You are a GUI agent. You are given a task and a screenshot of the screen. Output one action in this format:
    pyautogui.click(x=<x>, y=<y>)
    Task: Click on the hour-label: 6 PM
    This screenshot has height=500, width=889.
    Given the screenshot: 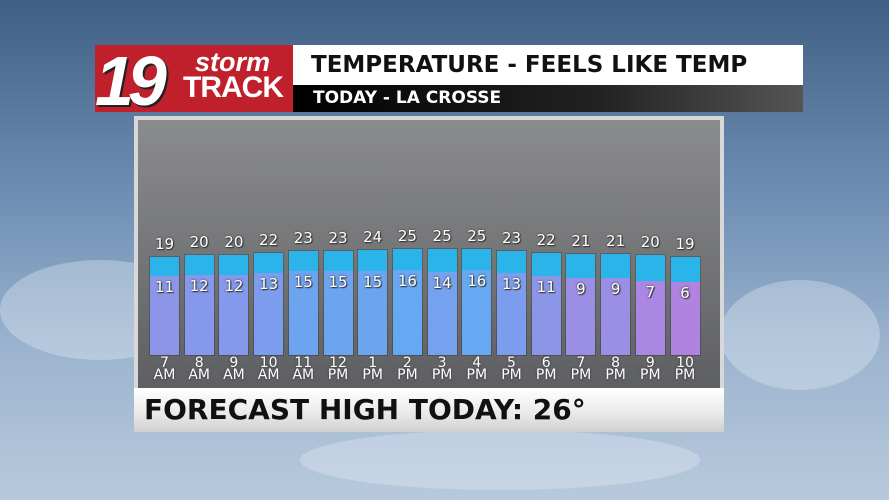 What is the action you would take?
    pyautogui.click(x=546, y=369)
    